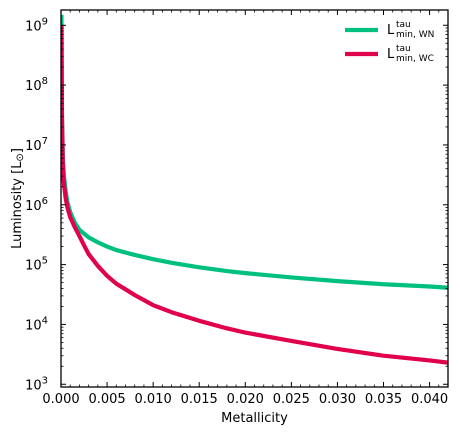  I want to click on legend-label-1: L, so click(391, 30).